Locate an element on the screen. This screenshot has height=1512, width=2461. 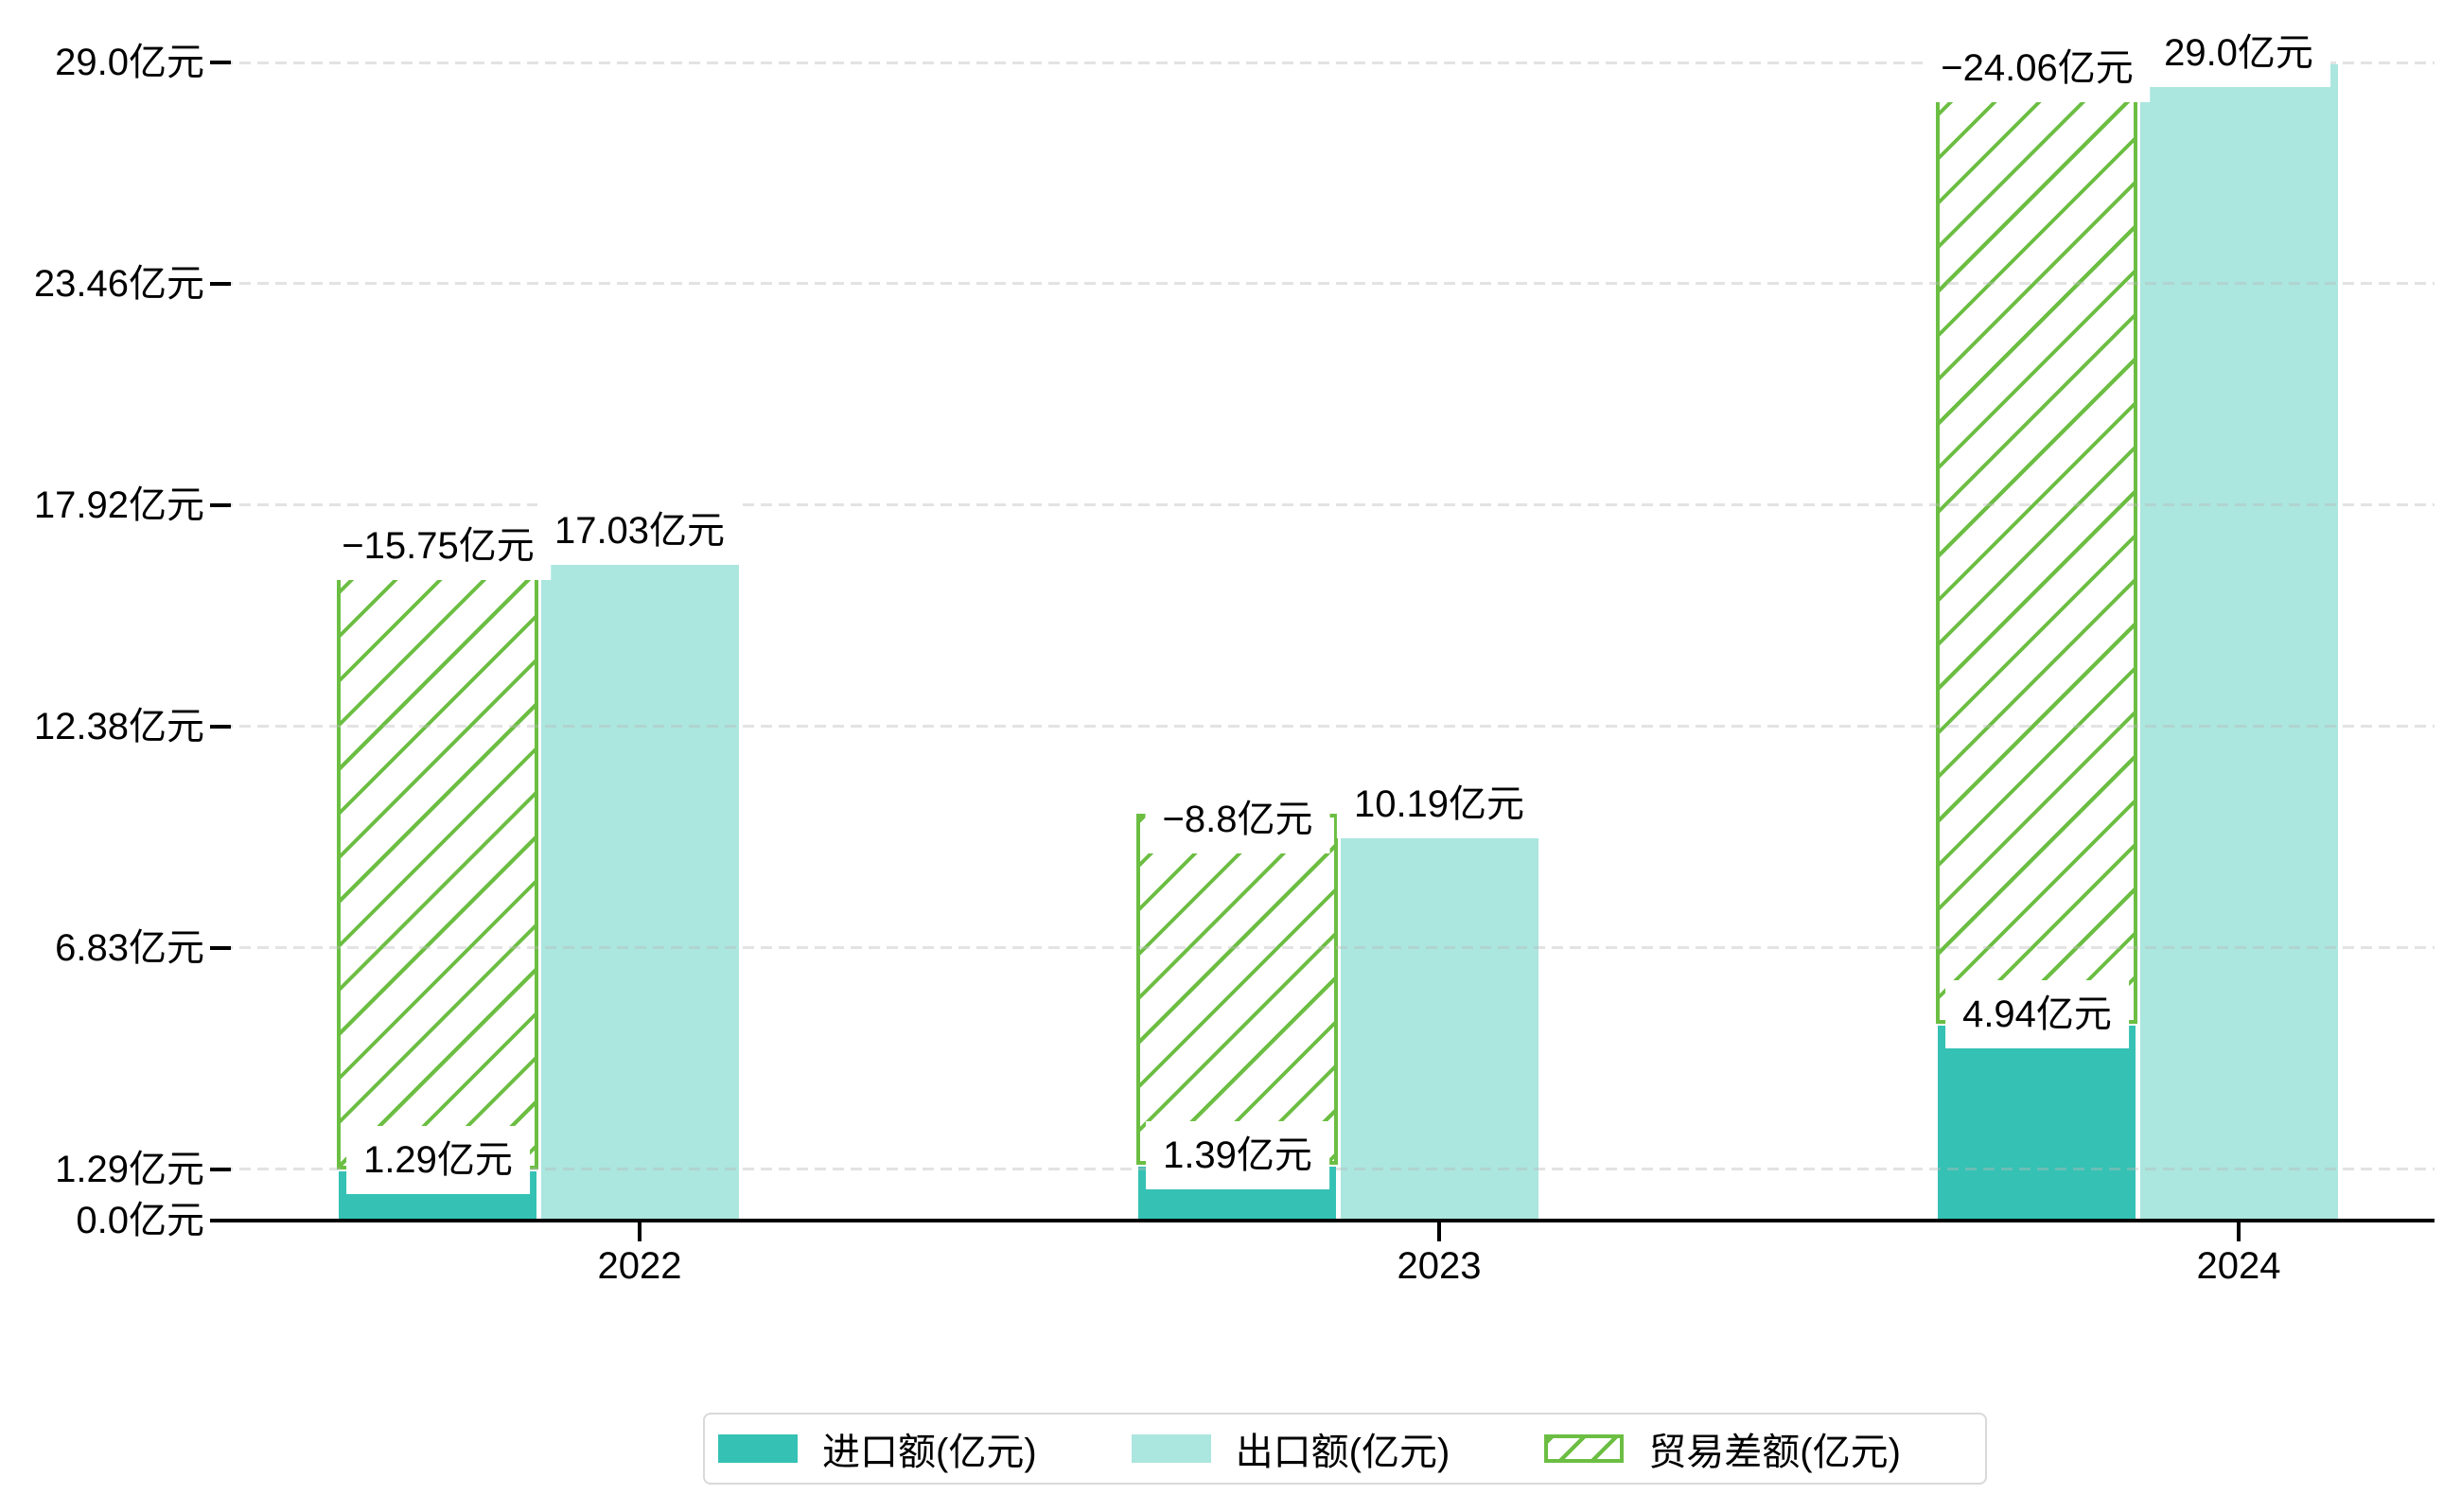
legend-label-balance: 贸易差额(亿元) is located at coordinates (1774, 1452).